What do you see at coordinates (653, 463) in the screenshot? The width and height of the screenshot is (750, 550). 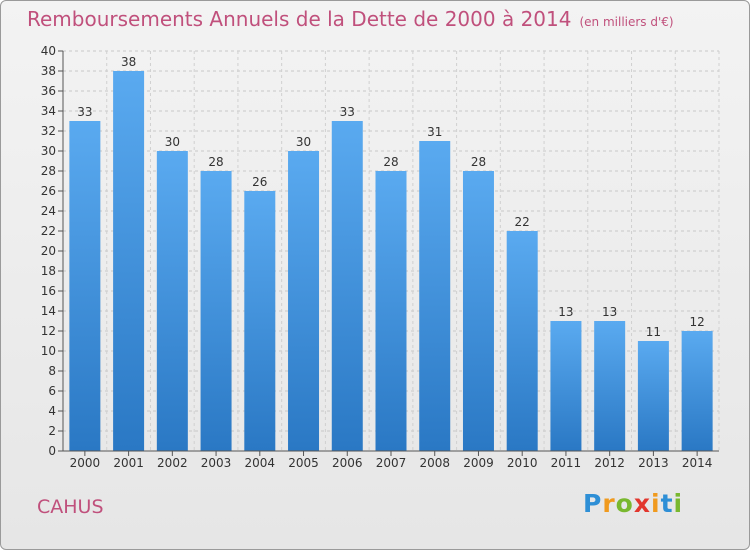 I see `x-tick-label: 2013` at bounding box center [653, 463].